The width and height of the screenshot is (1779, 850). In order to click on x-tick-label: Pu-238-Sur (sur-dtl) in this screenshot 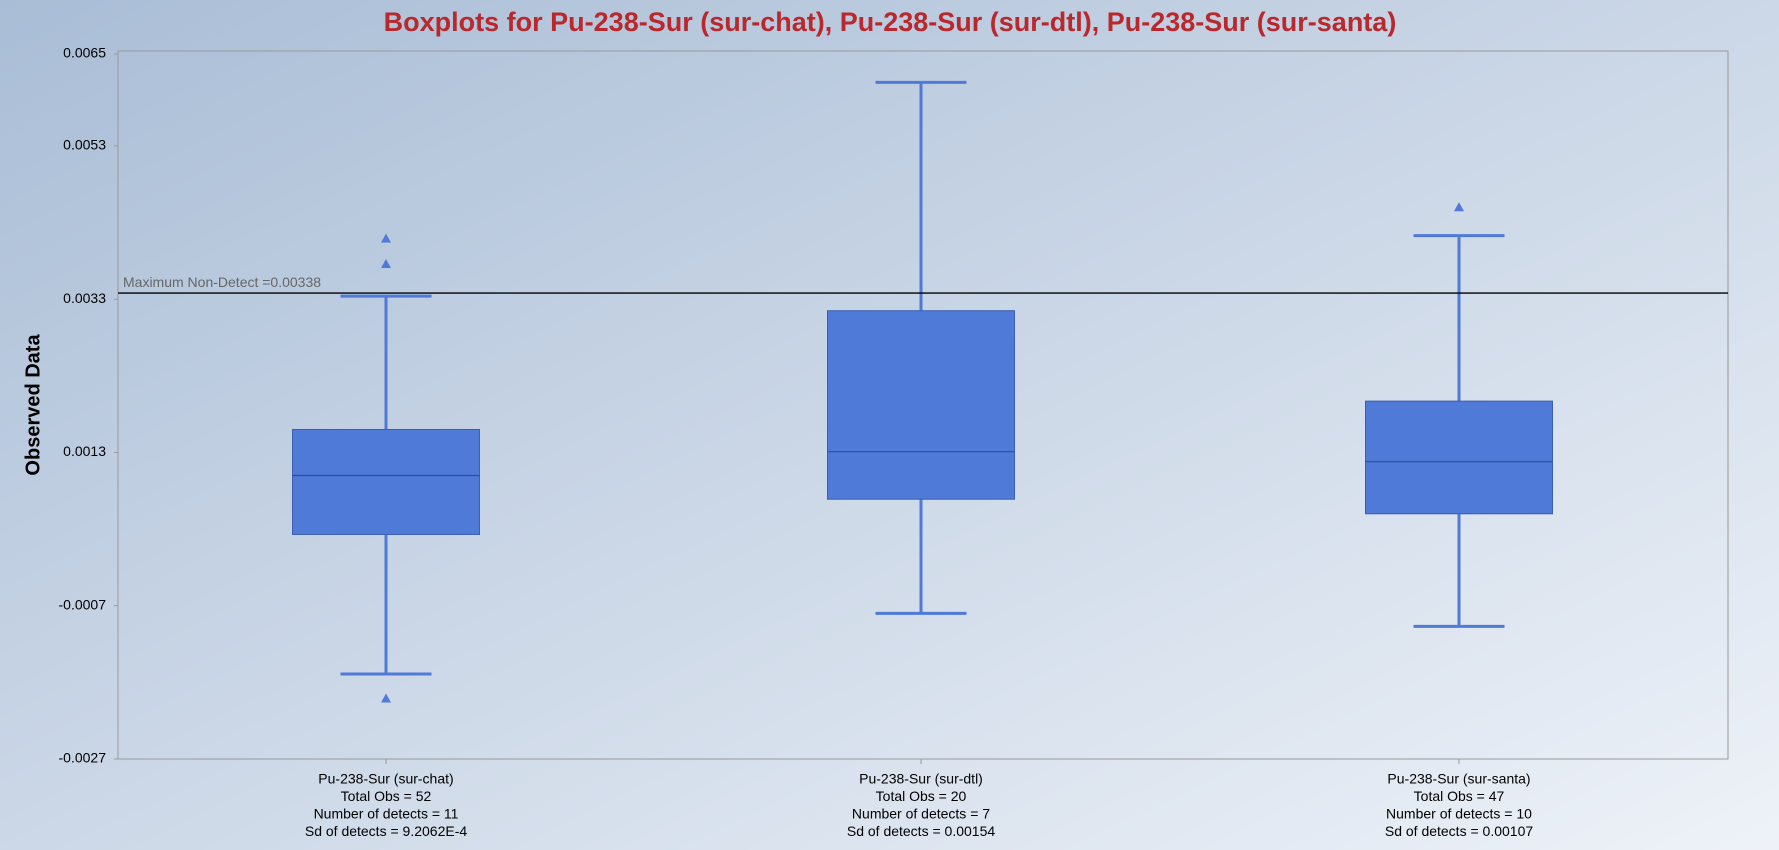, I will do `click(921, 779)`.